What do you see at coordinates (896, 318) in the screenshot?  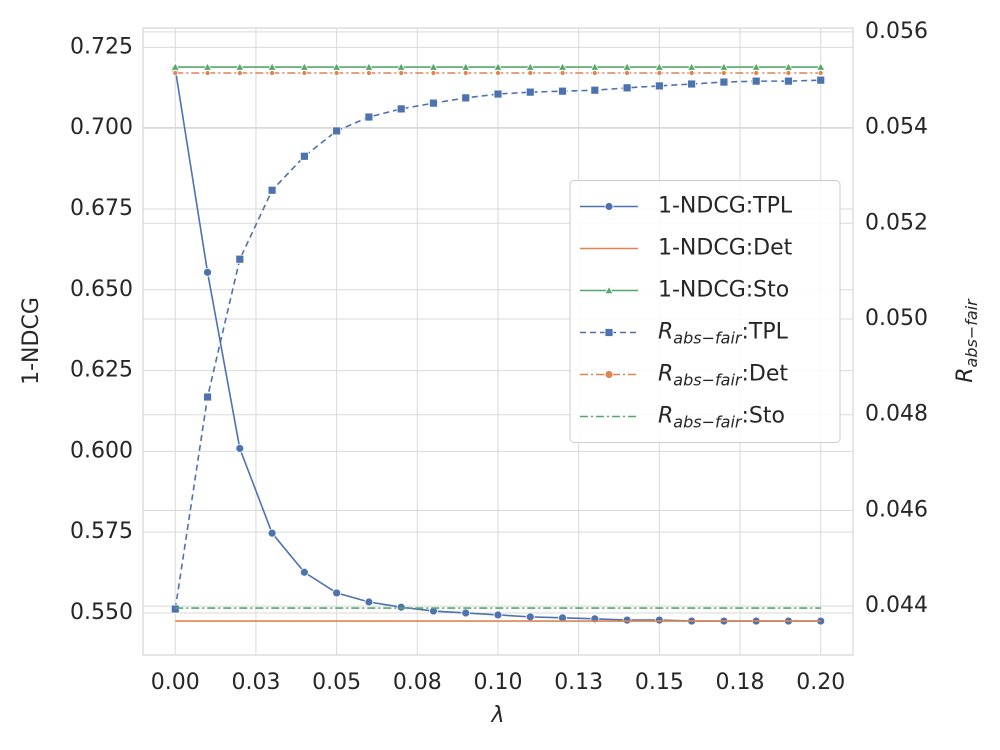 I see `y2-tick-label: 0.050` at bounding box center [896, 318].